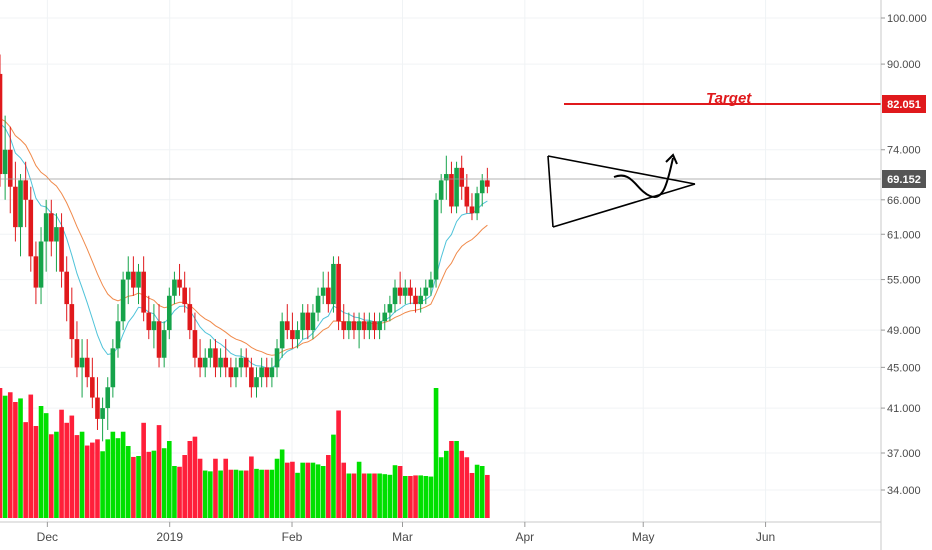  I want to click on svg-text: 82.051, so click(904, 105).